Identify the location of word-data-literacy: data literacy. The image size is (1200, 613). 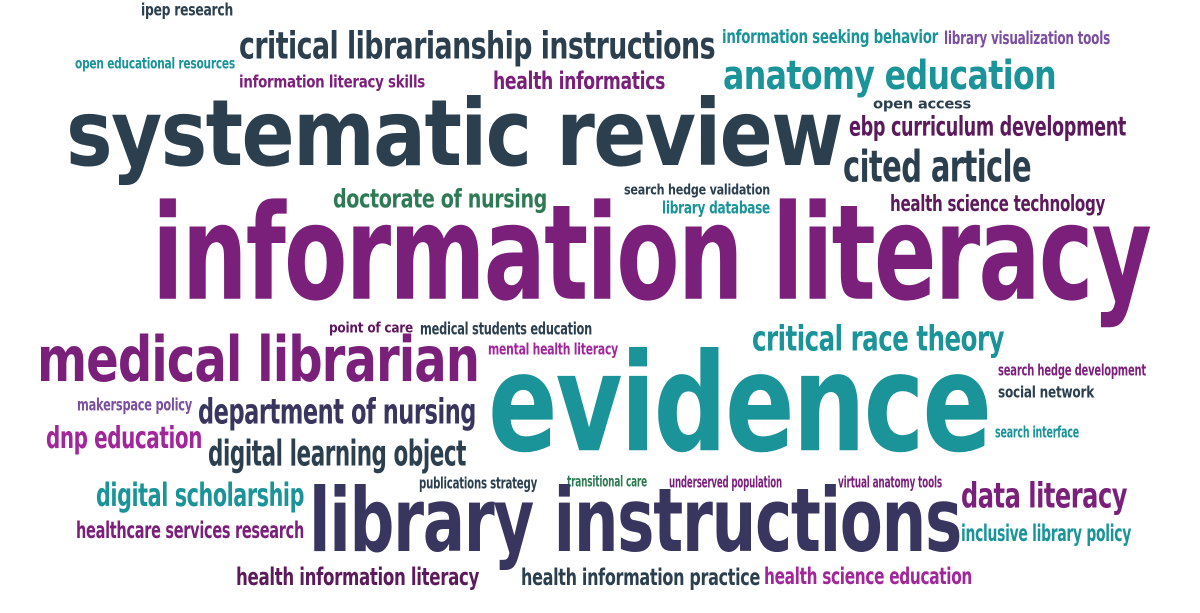
(1044, 496).